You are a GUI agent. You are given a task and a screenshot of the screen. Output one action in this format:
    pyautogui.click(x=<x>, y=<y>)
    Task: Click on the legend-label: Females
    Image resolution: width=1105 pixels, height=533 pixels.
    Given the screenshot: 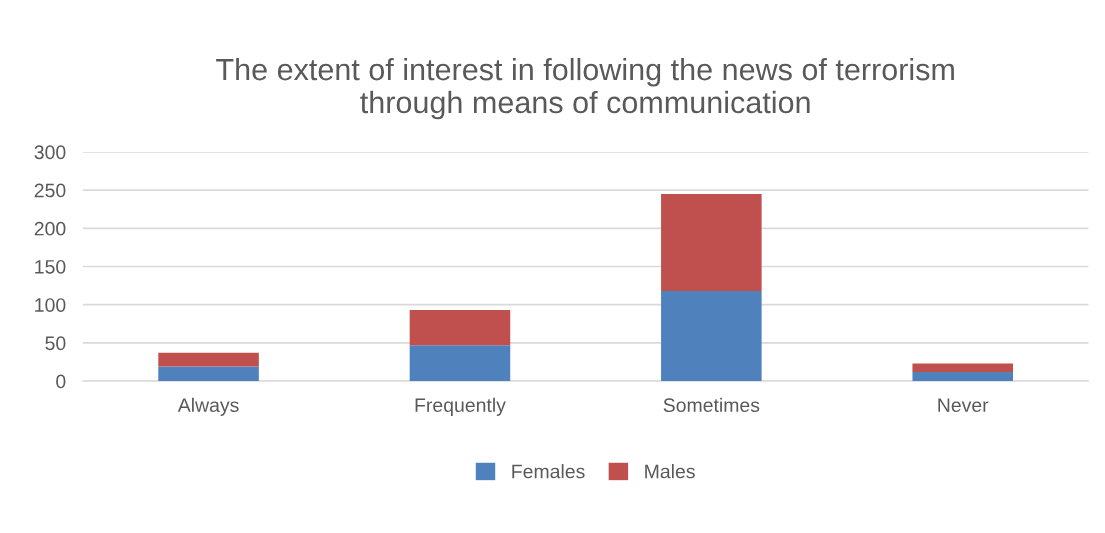 What is the action you would take?
    pyautogui.click(x=548, y=471)
    